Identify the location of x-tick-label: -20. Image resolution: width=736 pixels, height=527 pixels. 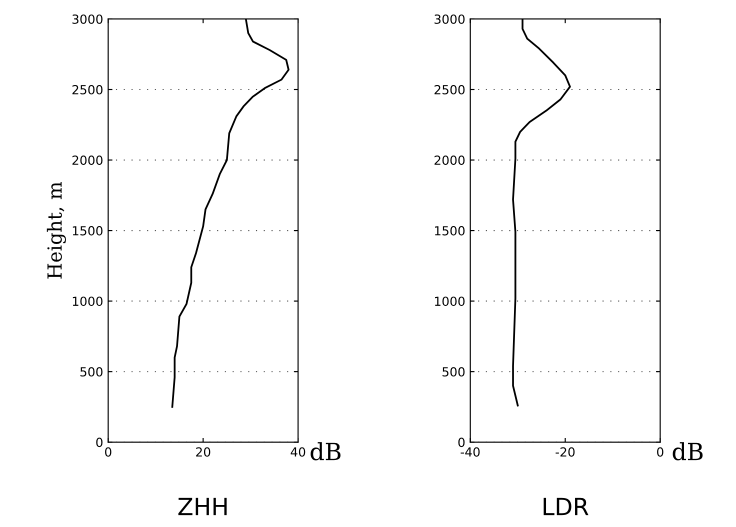
(565, 452).